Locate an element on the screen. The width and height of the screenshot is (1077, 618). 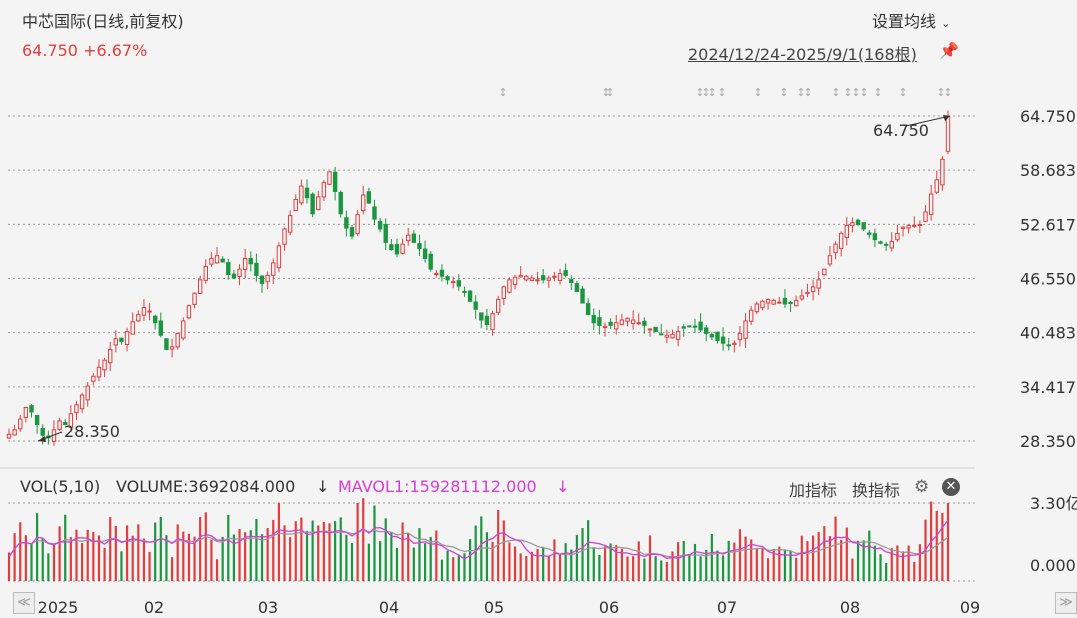
ma-settings-button: 设置均线 ⌄ is located at coordinates (911, 20).